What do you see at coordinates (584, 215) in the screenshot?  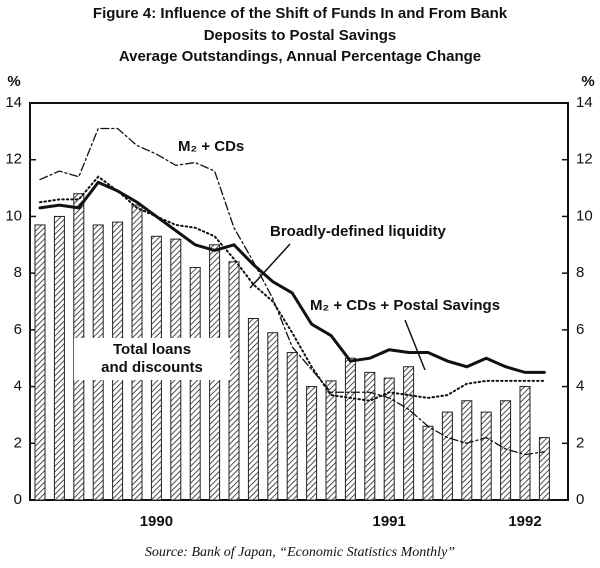 I see `y2-tick-label: 10` at bounding box center [584, 215].